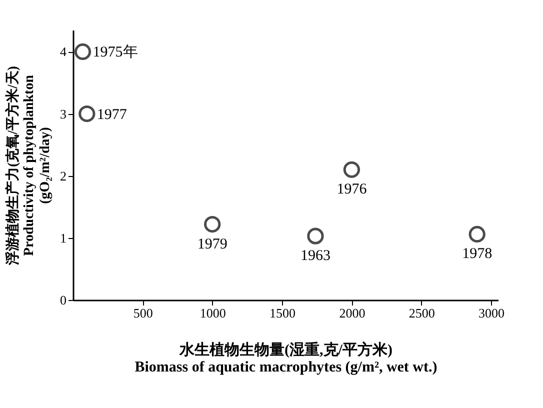  What do you see at coordinates (28, 166) in the screenshot?
I see `y-axis-title: 浮游植物生产力(克氧/平方米/天) Productivity of phytoplankton (gO₂/m²/day)` at bounding box center [28, 166].